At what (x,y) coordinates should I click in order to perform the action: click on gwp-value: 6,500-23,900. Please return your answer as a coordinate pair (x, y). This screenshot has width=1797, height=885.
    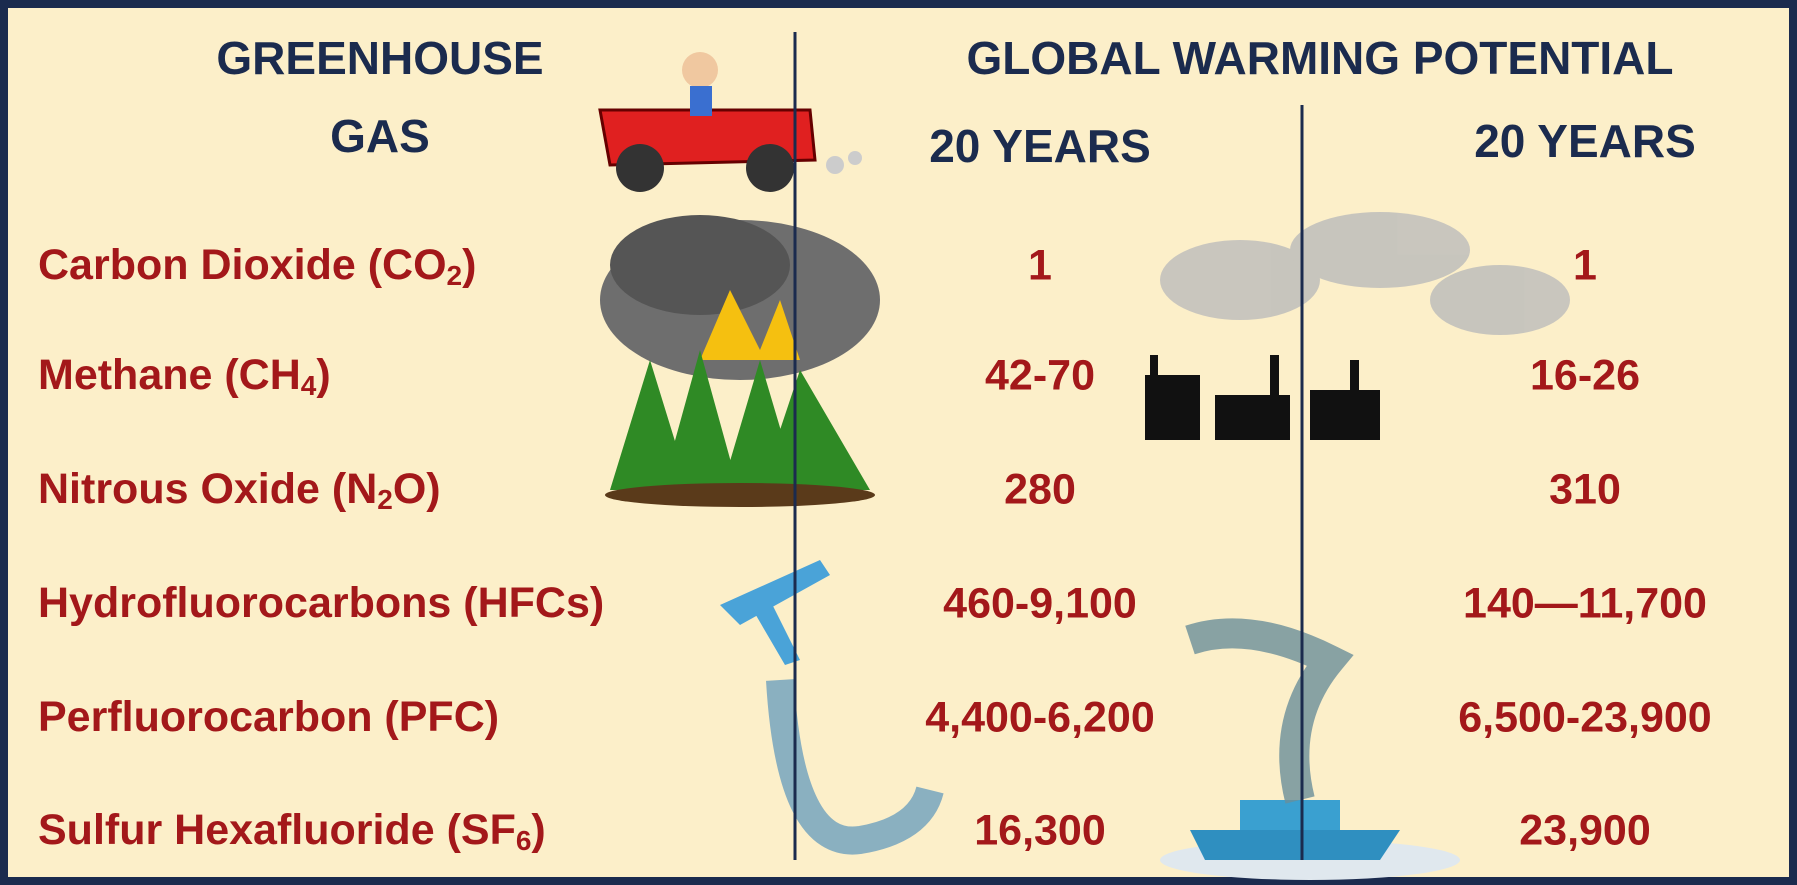
    Looking at the image, I should click on (1584, 717).